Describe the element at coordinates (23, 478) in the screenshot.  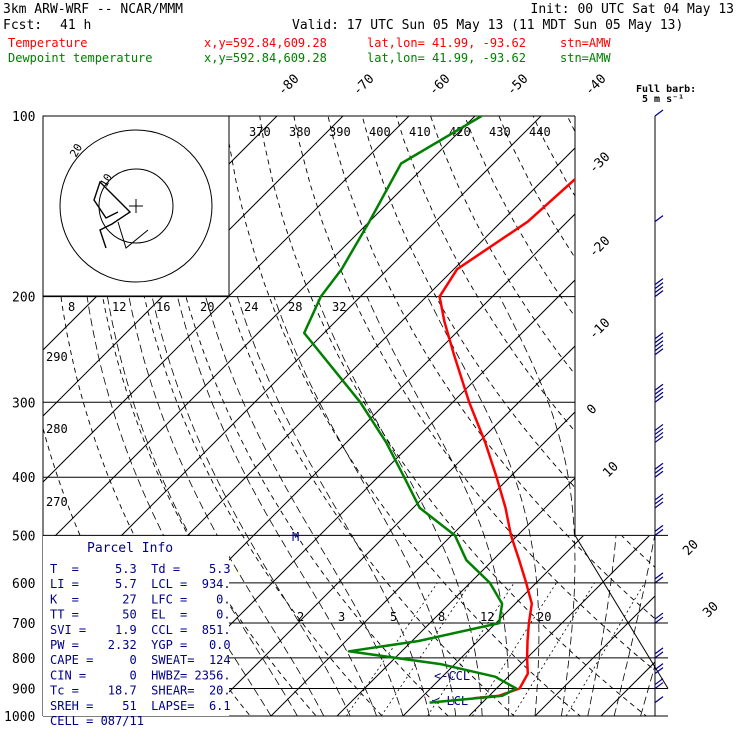
I see `pressure-tick-label: 400` at that location.